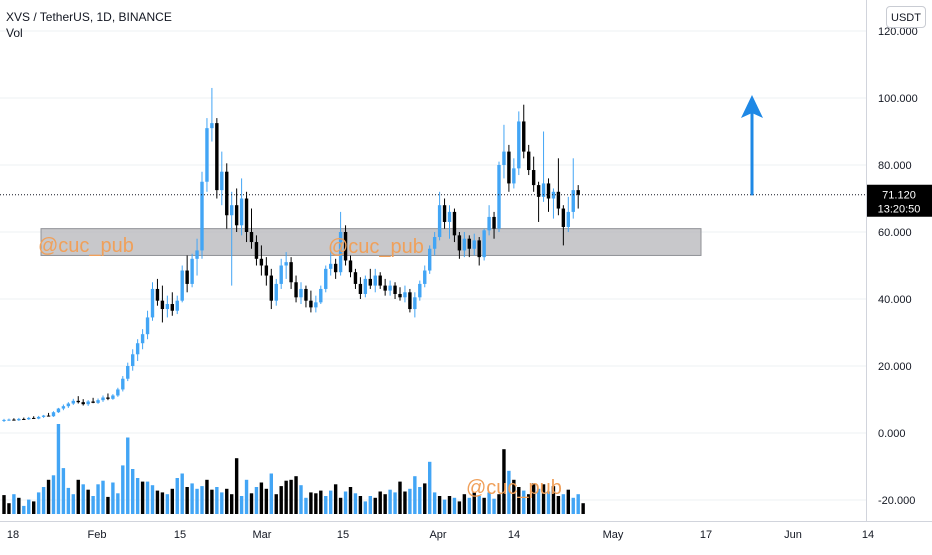 The height and width of the screenshot is (555, 932). I want to click on time-tick-label: 18, so click(13, 535).